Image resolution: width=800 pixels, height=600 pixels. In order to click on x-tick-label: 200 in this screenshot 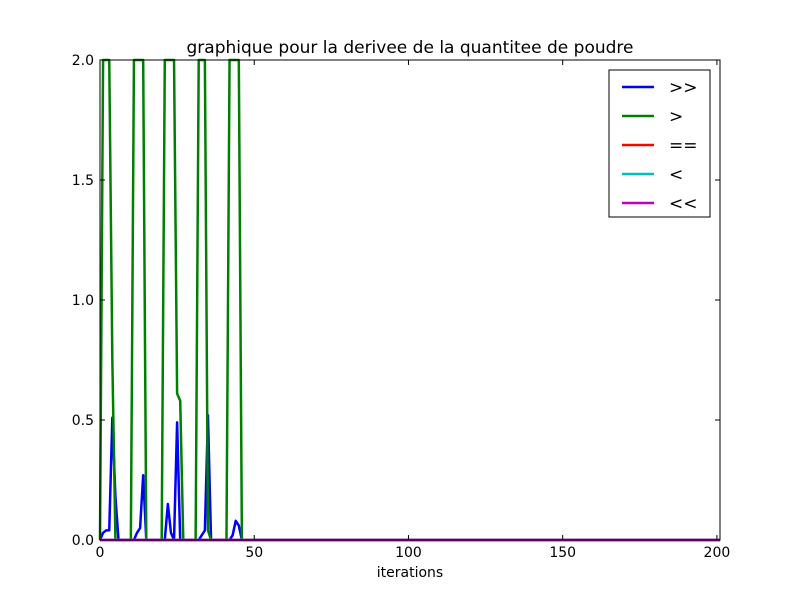, I will do `click(717, 553)`.